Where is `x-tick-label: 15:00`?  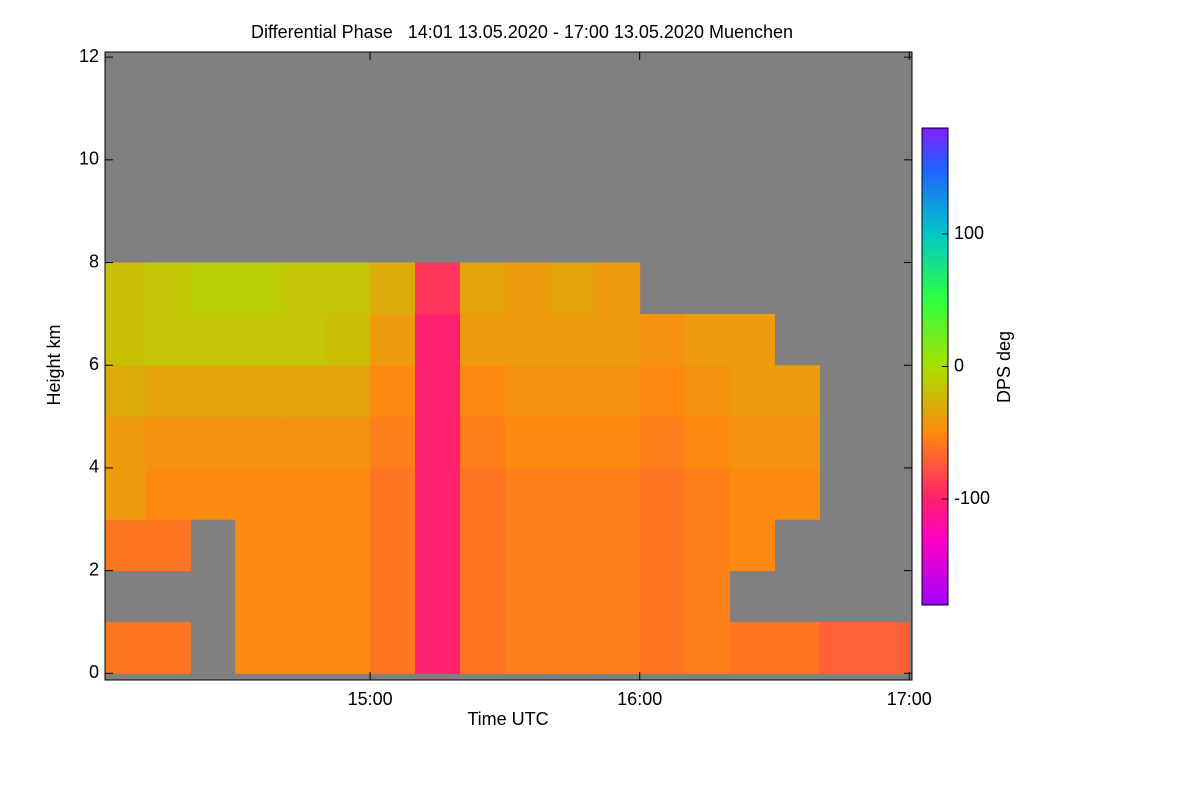
x-tick-label: 15:00 is located at coordinates (370, 699).